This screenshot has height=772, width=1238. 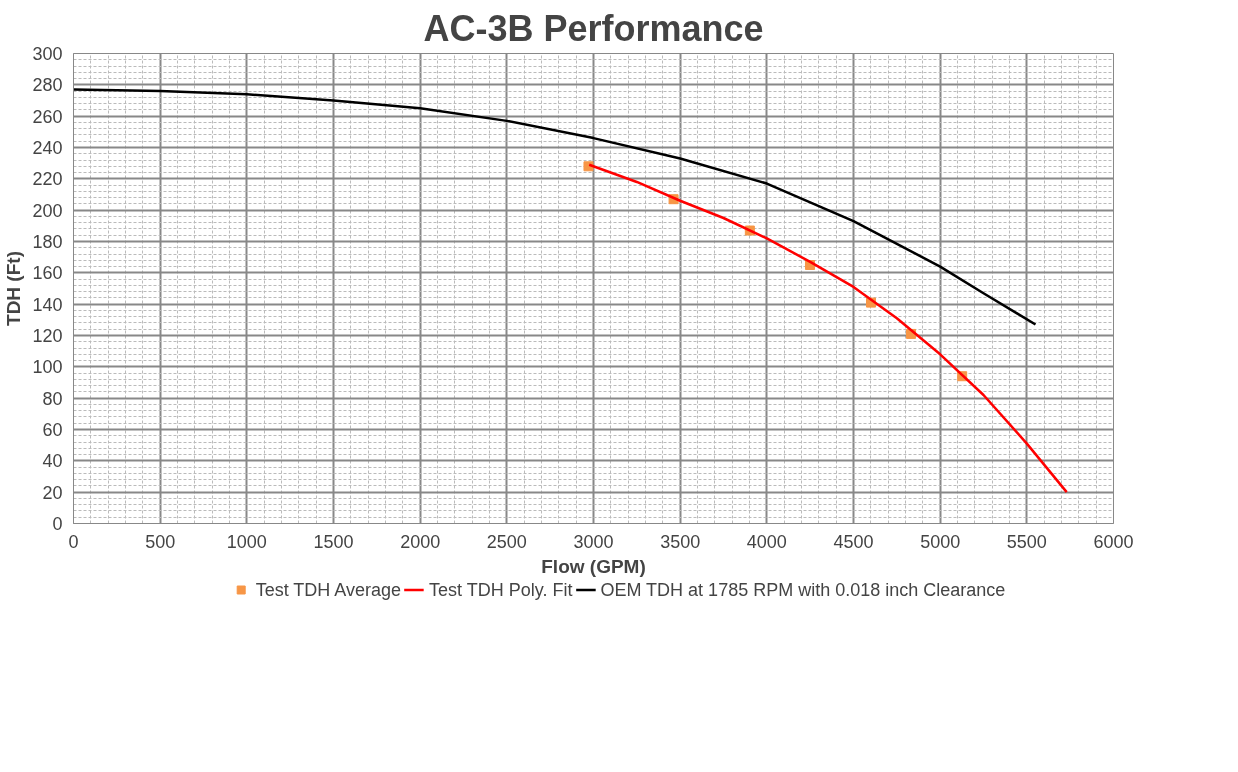 I want to click on y-tick-label: 100, so click(x=47, y=367).